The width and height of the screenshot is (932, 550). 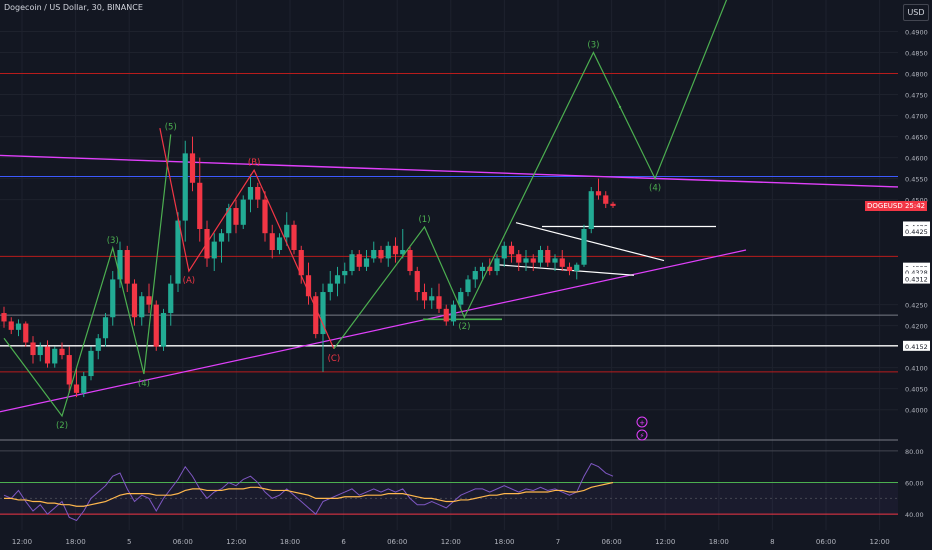 I want to click on wedge-bottom, so click(x=565, y=270).